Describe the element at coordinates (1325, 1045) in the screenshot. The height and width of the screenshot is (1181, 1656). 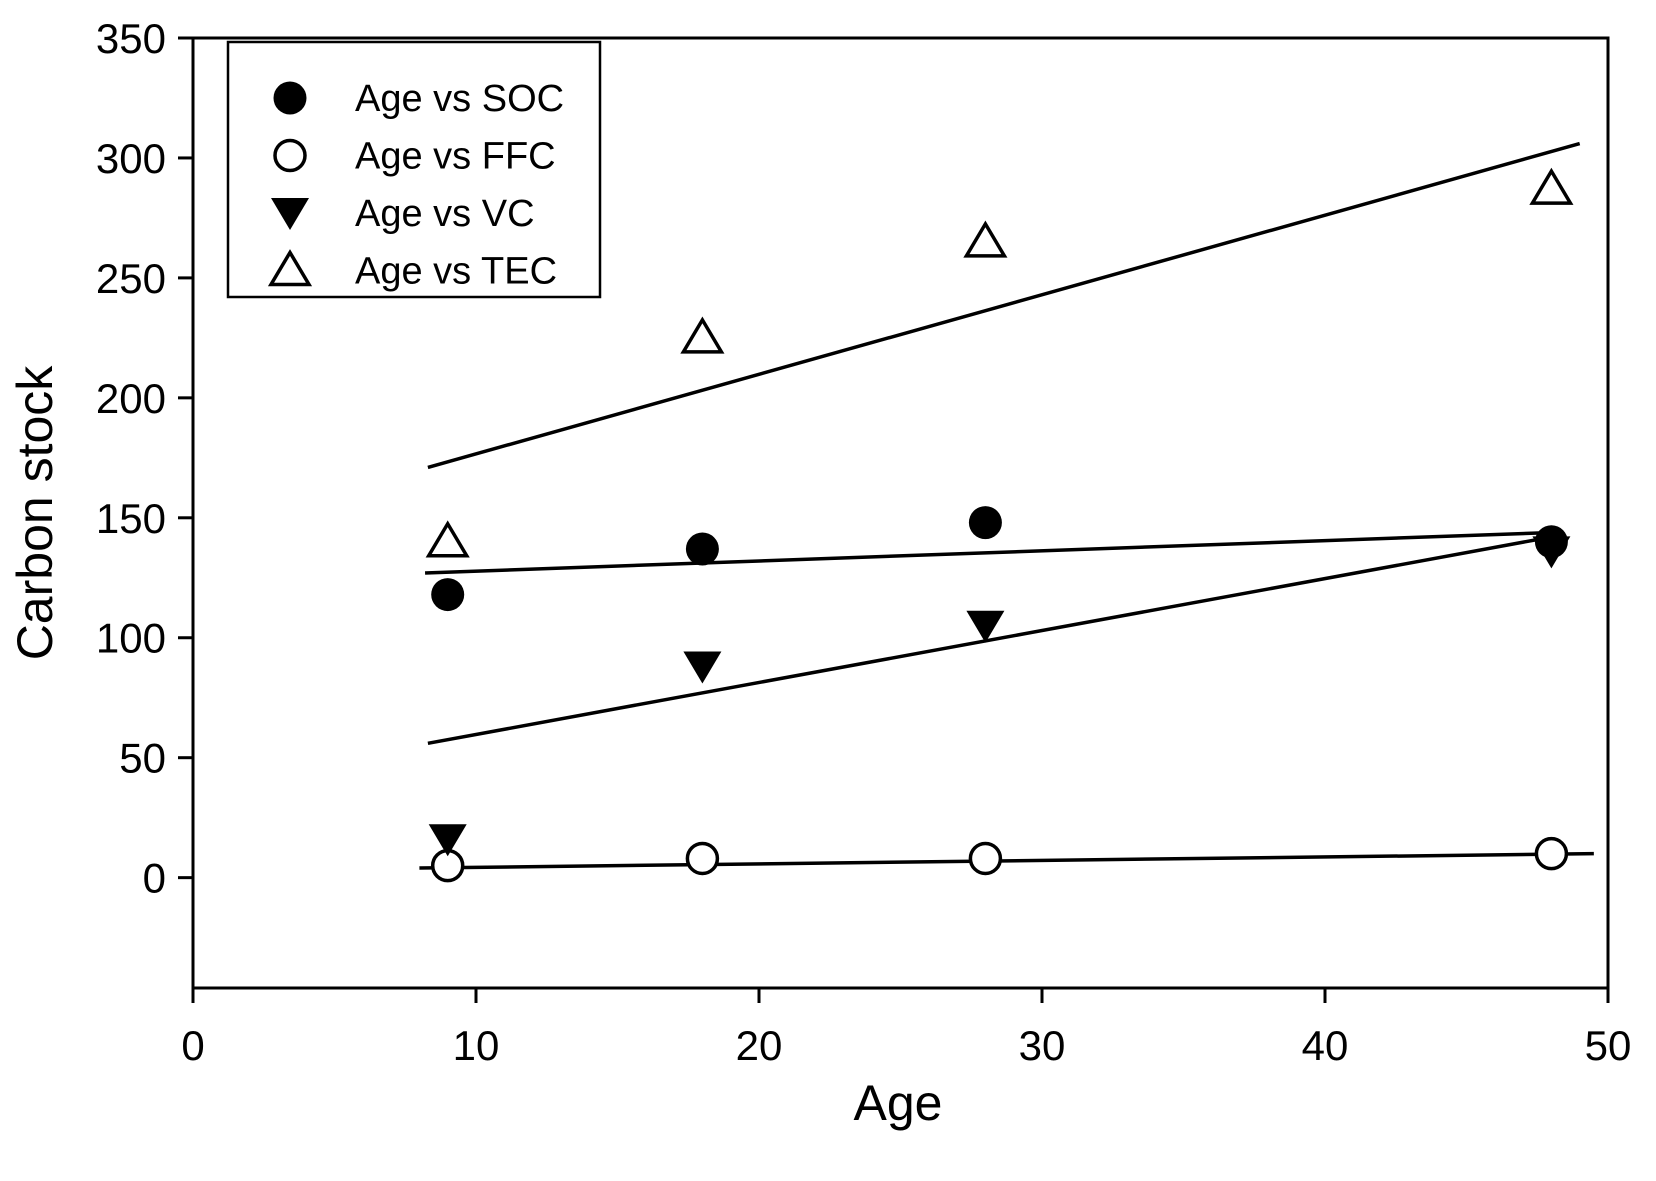
I see `x-tick-label: 40` at that location.